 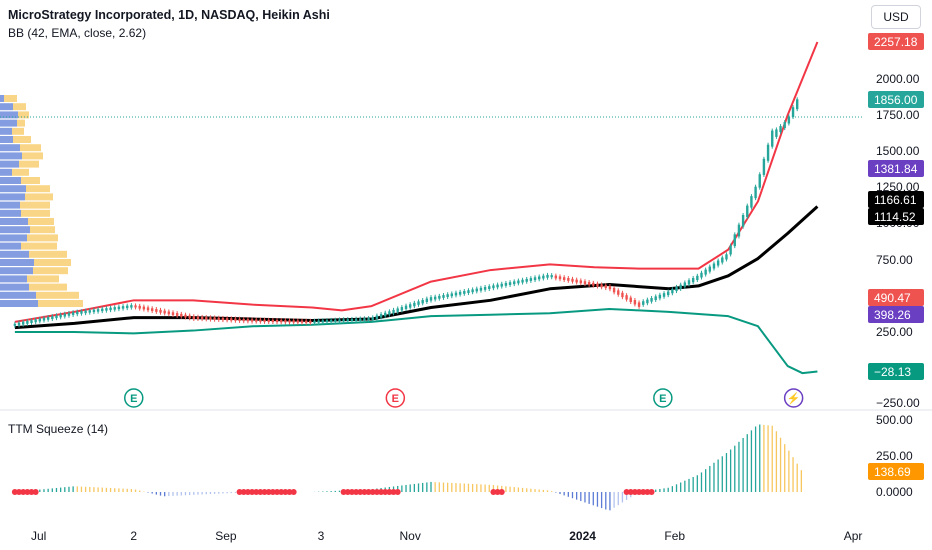 I want to click on indicator-legend: BB (42, EMA, close, 2.62), so click(x=77, y=33).